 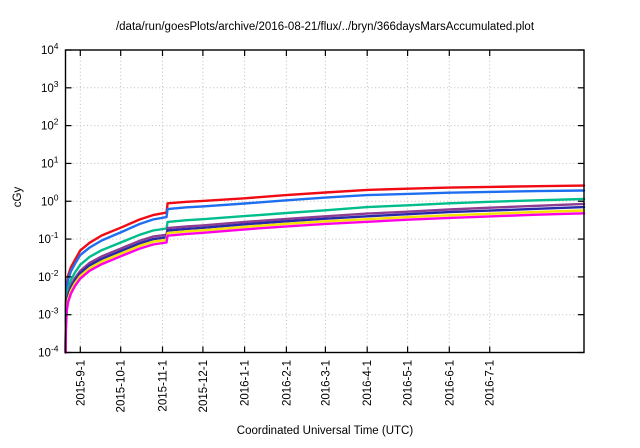 I want to click on y-tick-label: 10⁻⁴, so click(x=48, y=352).